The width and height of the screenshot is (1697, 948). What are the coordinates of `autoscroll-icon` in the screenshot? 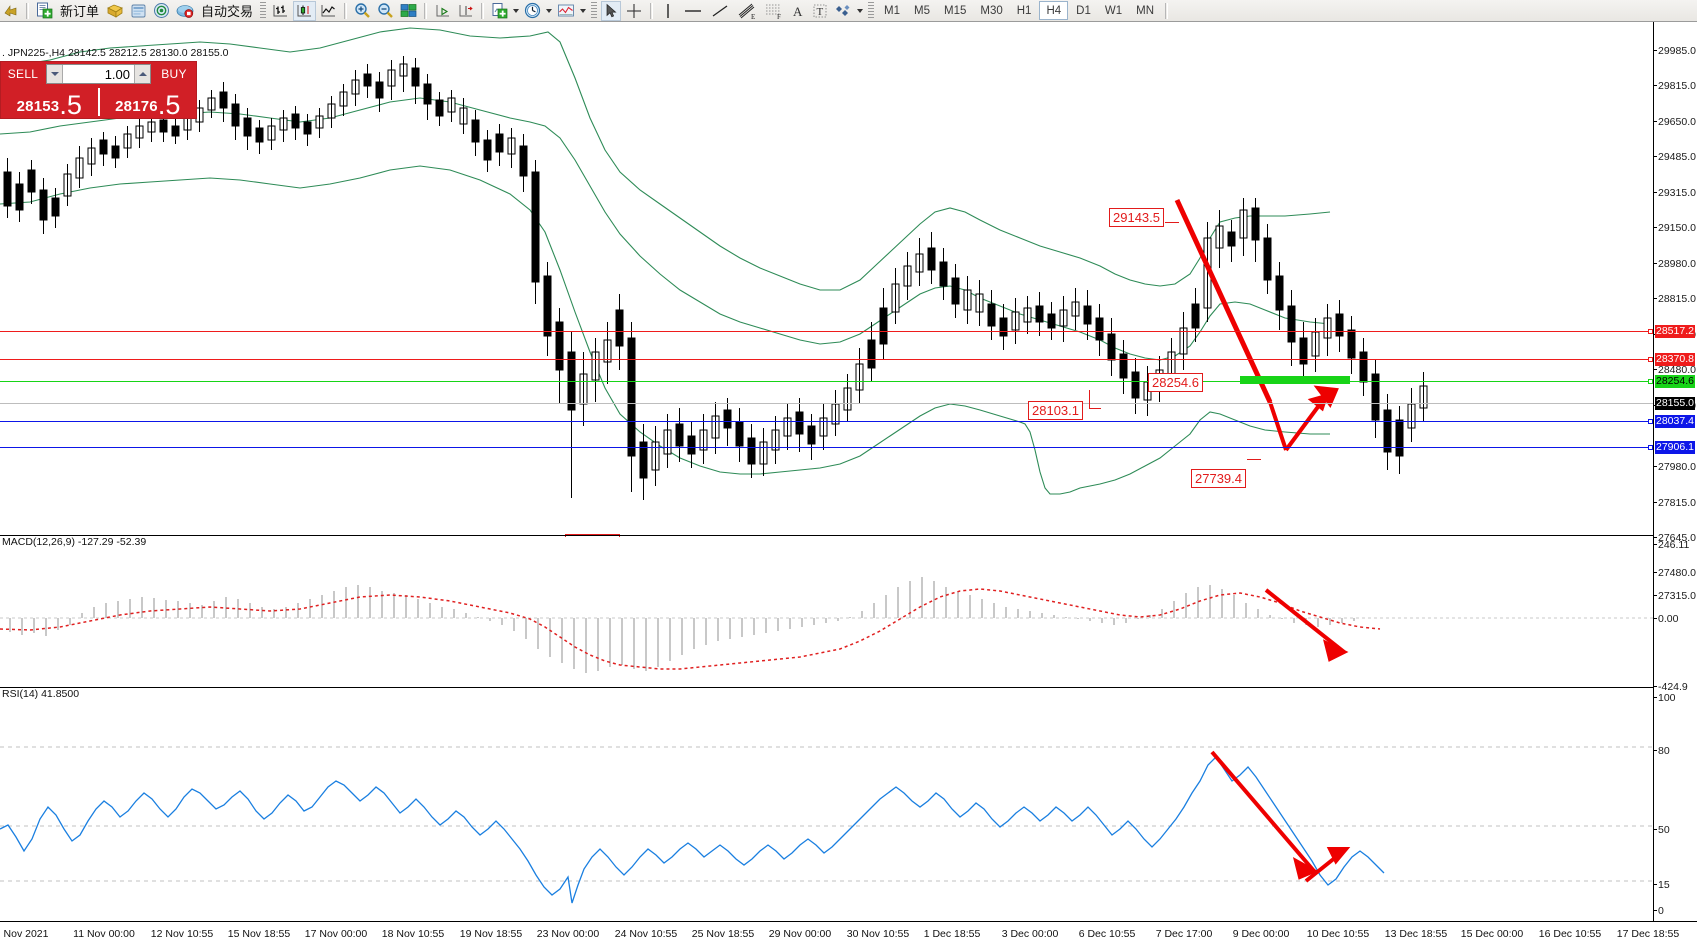 It's located at (465, 11).